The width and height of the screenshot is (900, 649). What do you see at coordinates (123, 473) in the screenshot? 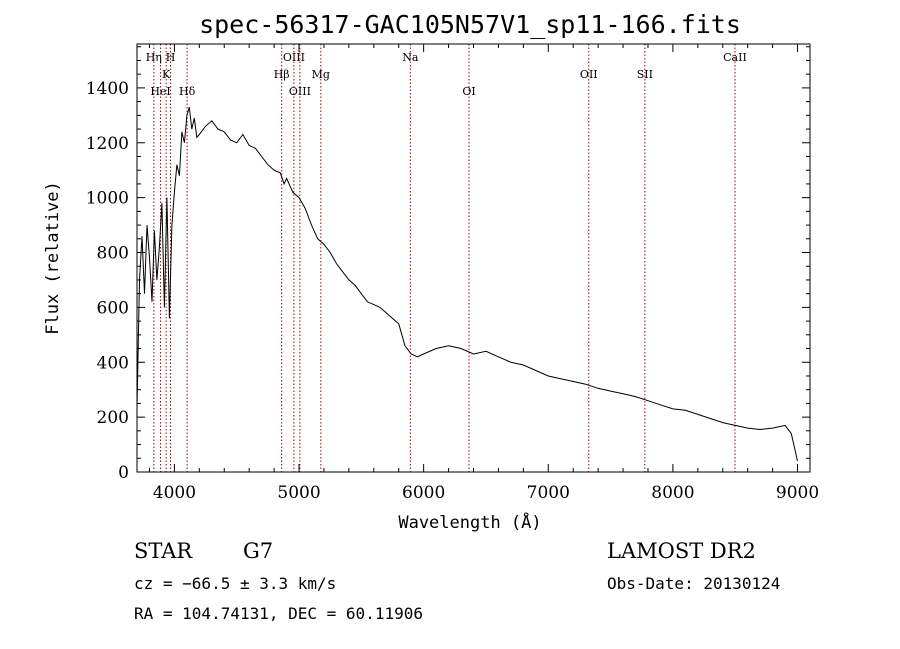
I see `y-tick-label: 0` at bounding box center [123, 473].